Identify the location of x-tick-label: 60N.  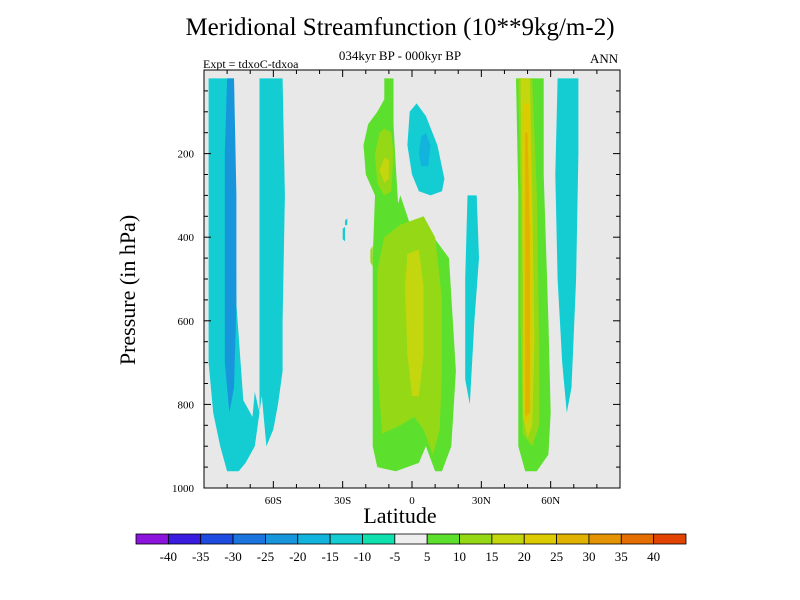
(550, 501).